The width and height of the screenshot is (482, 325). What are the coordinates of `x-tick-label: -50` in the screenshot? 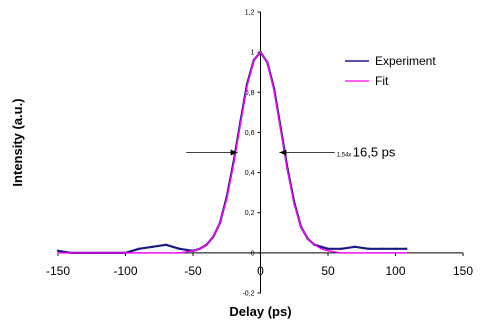 It's located at (193, 271).